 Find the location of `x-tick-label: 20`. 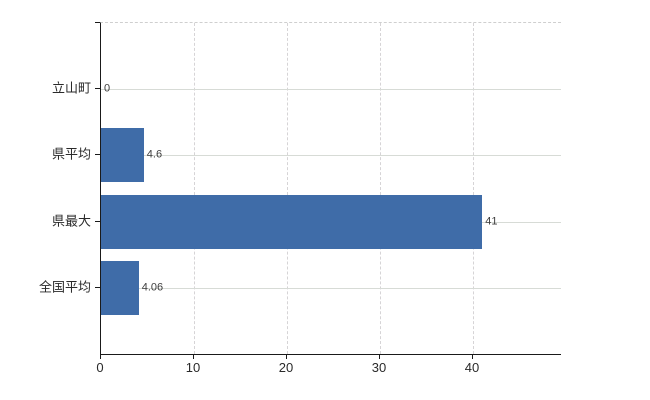

x-tick-label: 20 is located at coordinates (286, 367).